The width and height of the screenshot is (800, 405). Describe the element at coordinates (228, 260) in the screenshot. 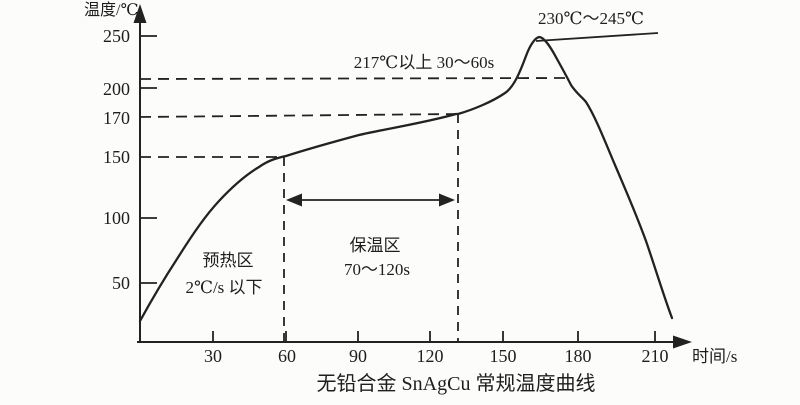

I see `preheat-zone-label: 预热区` at that location.